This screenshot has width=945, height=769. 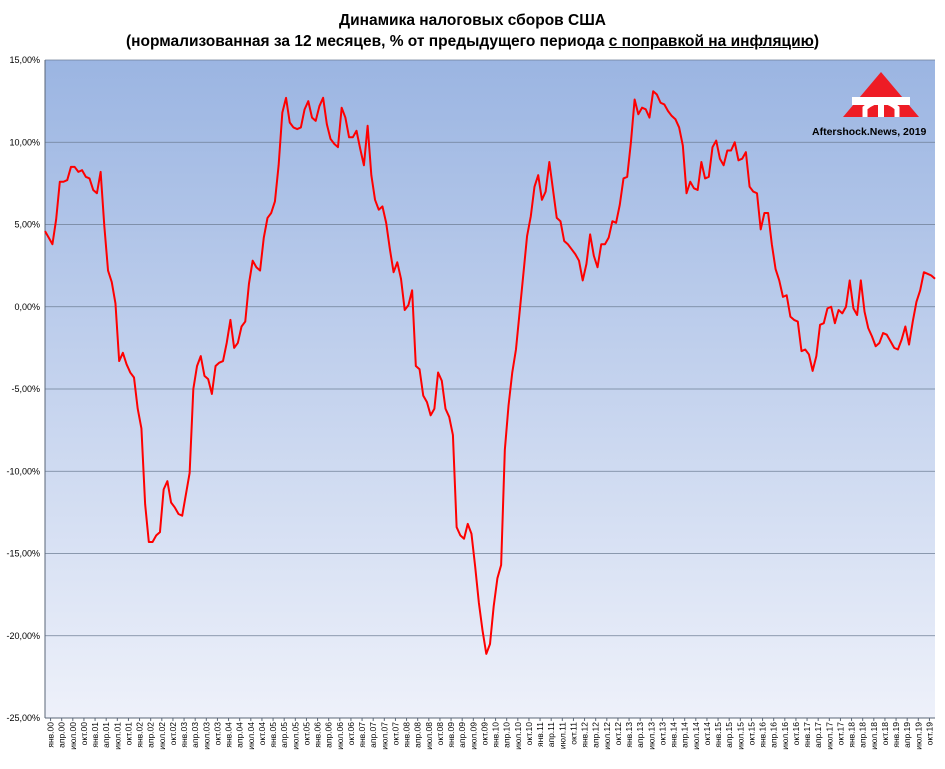 What do you see at coordinates (629, 735) in the screenshot?
I see `x-tick-label: янв.13` at bounding box center [629, 735].